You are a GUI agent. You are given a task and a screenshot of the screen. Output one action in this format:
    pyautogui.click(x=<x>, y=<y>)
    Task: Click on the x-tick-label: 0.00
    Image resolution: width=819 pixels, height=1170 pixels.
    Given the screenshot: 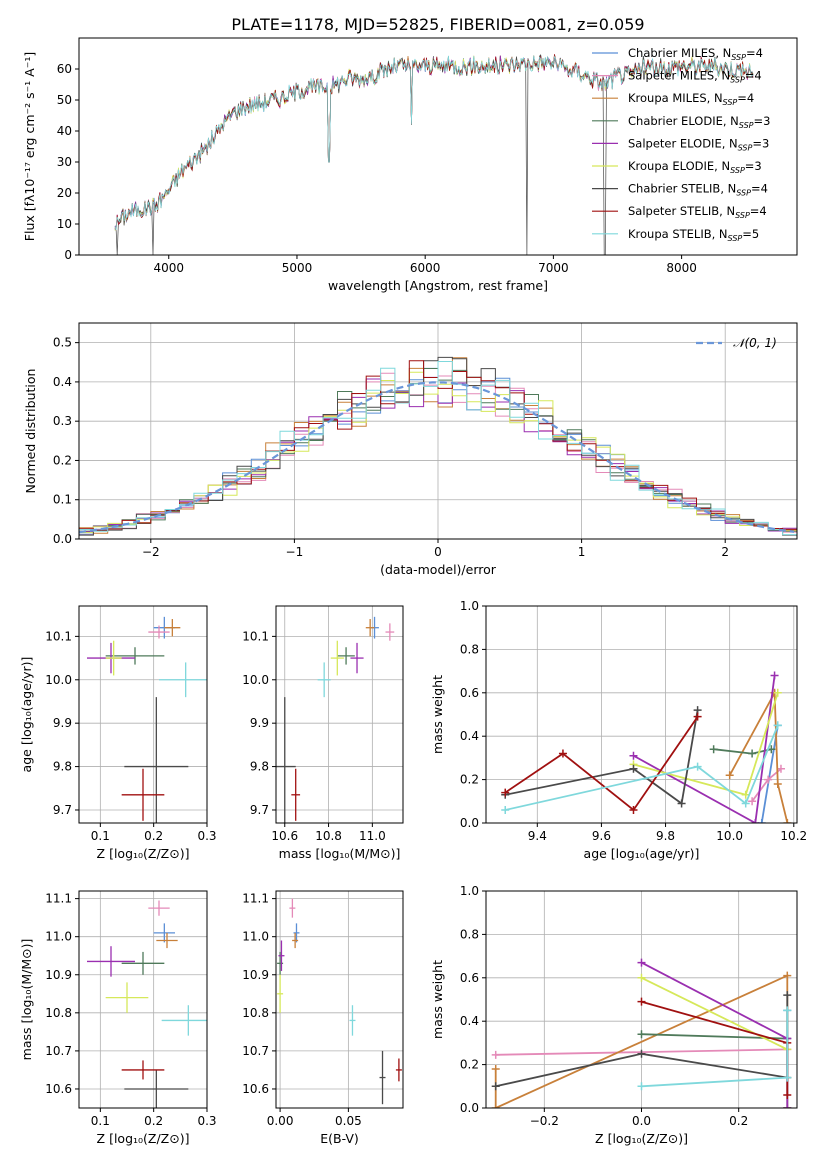 What is the action you would take?
    pyautogui.click(x=280, y=1121)
    